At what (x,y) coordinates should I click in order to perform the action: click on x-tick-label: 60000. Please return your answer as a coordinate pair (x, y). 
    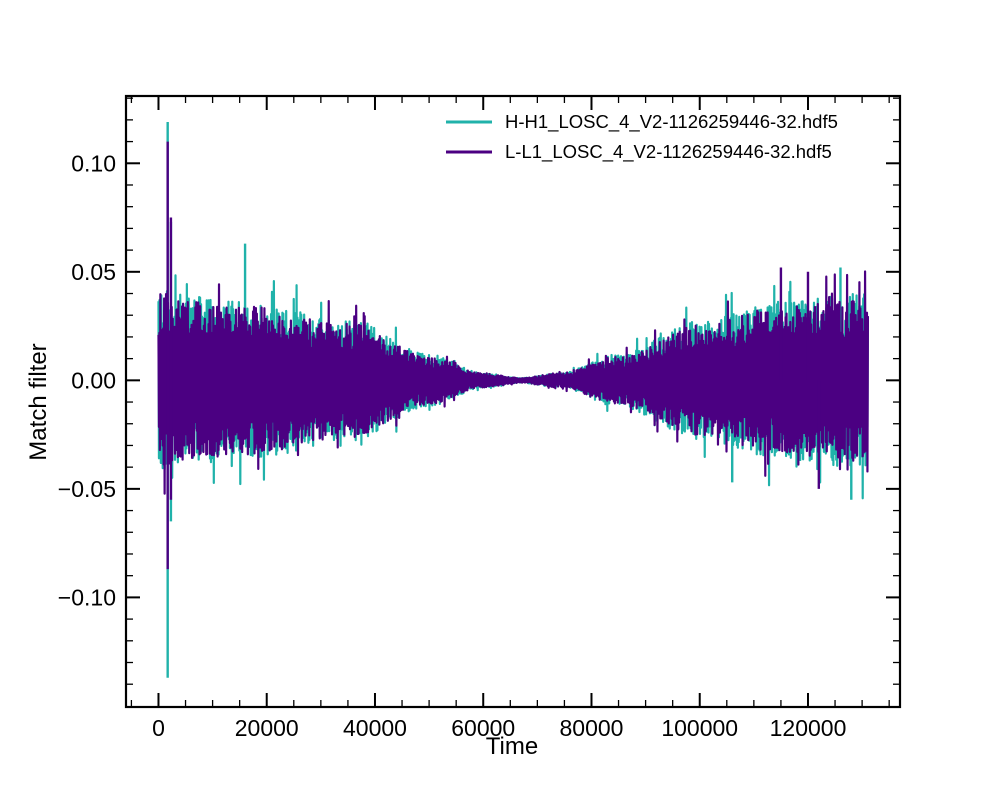
    Looking at the image, I should click on (483, 728).